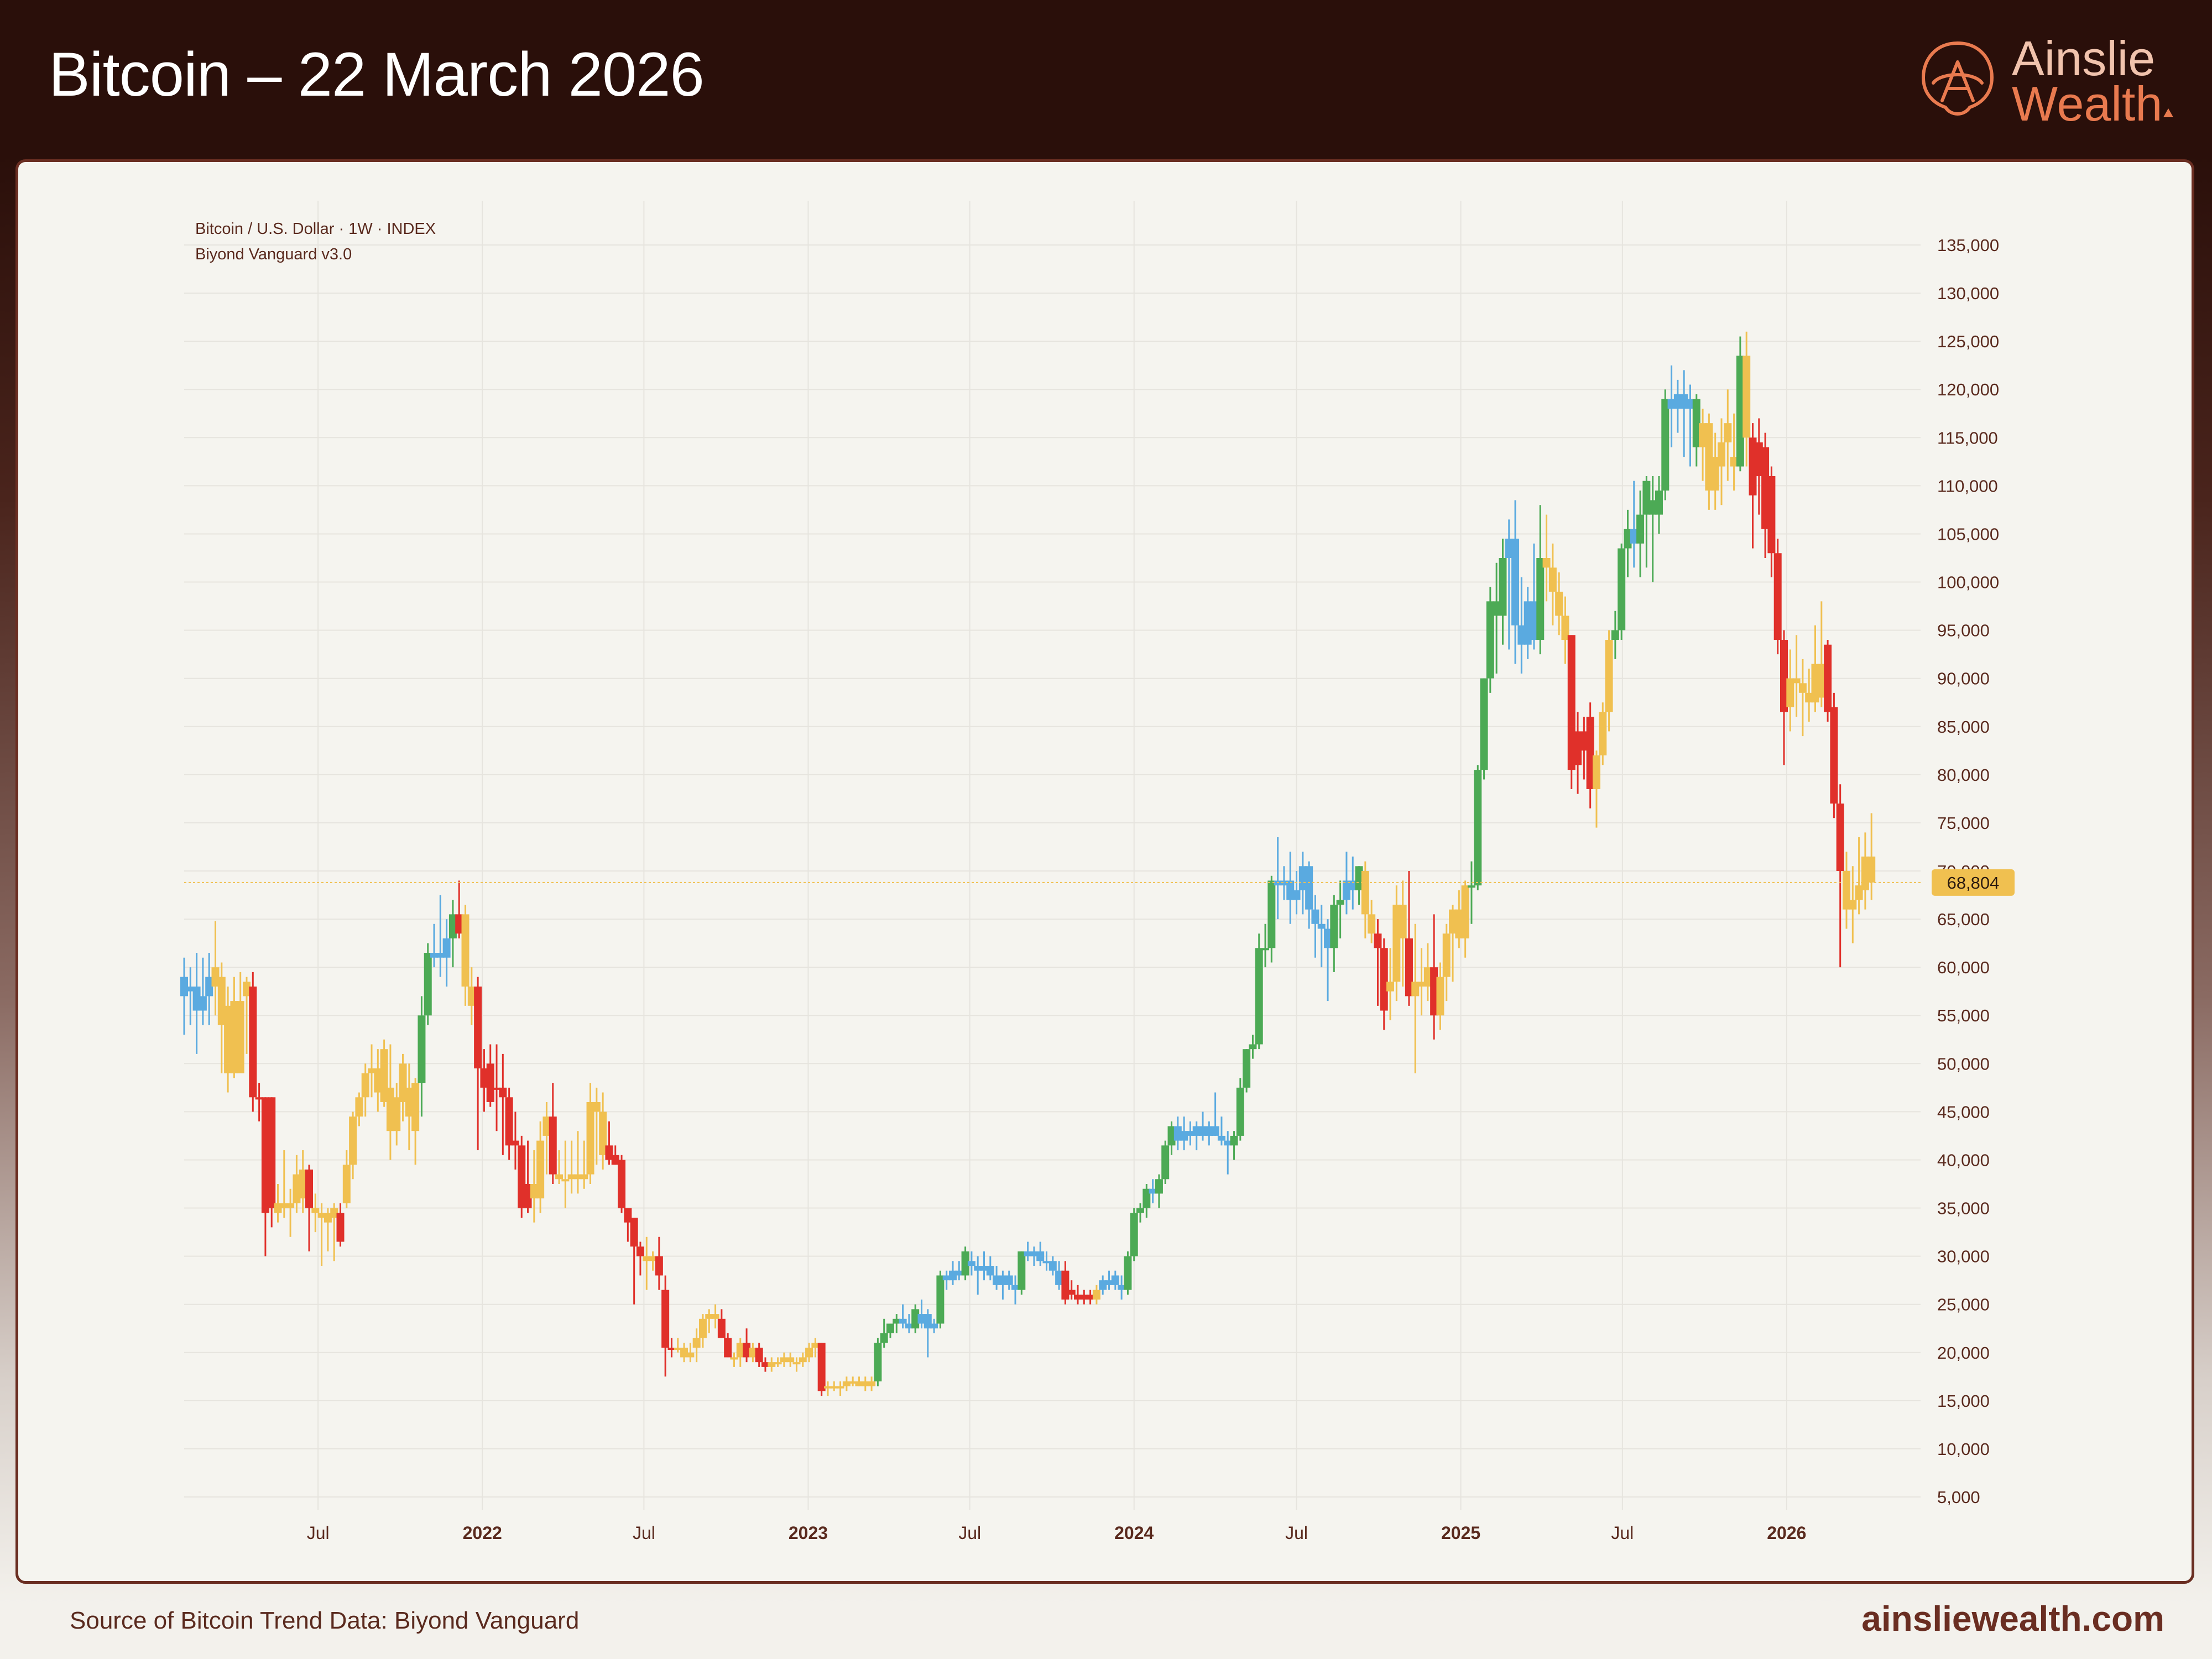  Describe the element at coordinates (1964, 1063) in the screenshot. I see `y-axis-tick-label: 50,000` at that location.